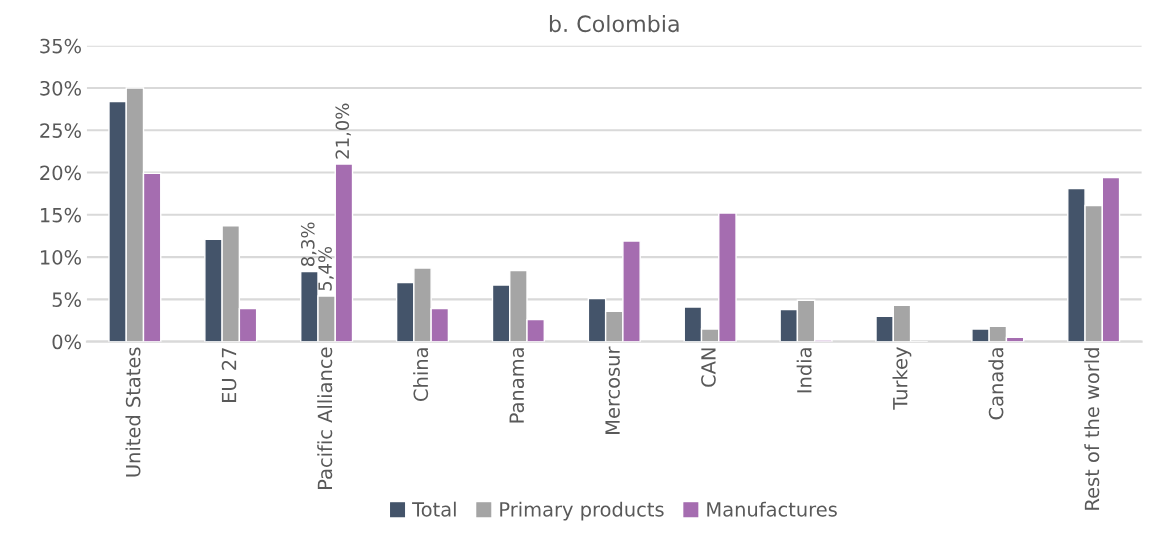 The width and height of the screenshot is (1159, 538). What do you see at coordinates (708, 367) in the screenshot?
I see `x-tick-label: CAN` at bounding box center [708, 367].